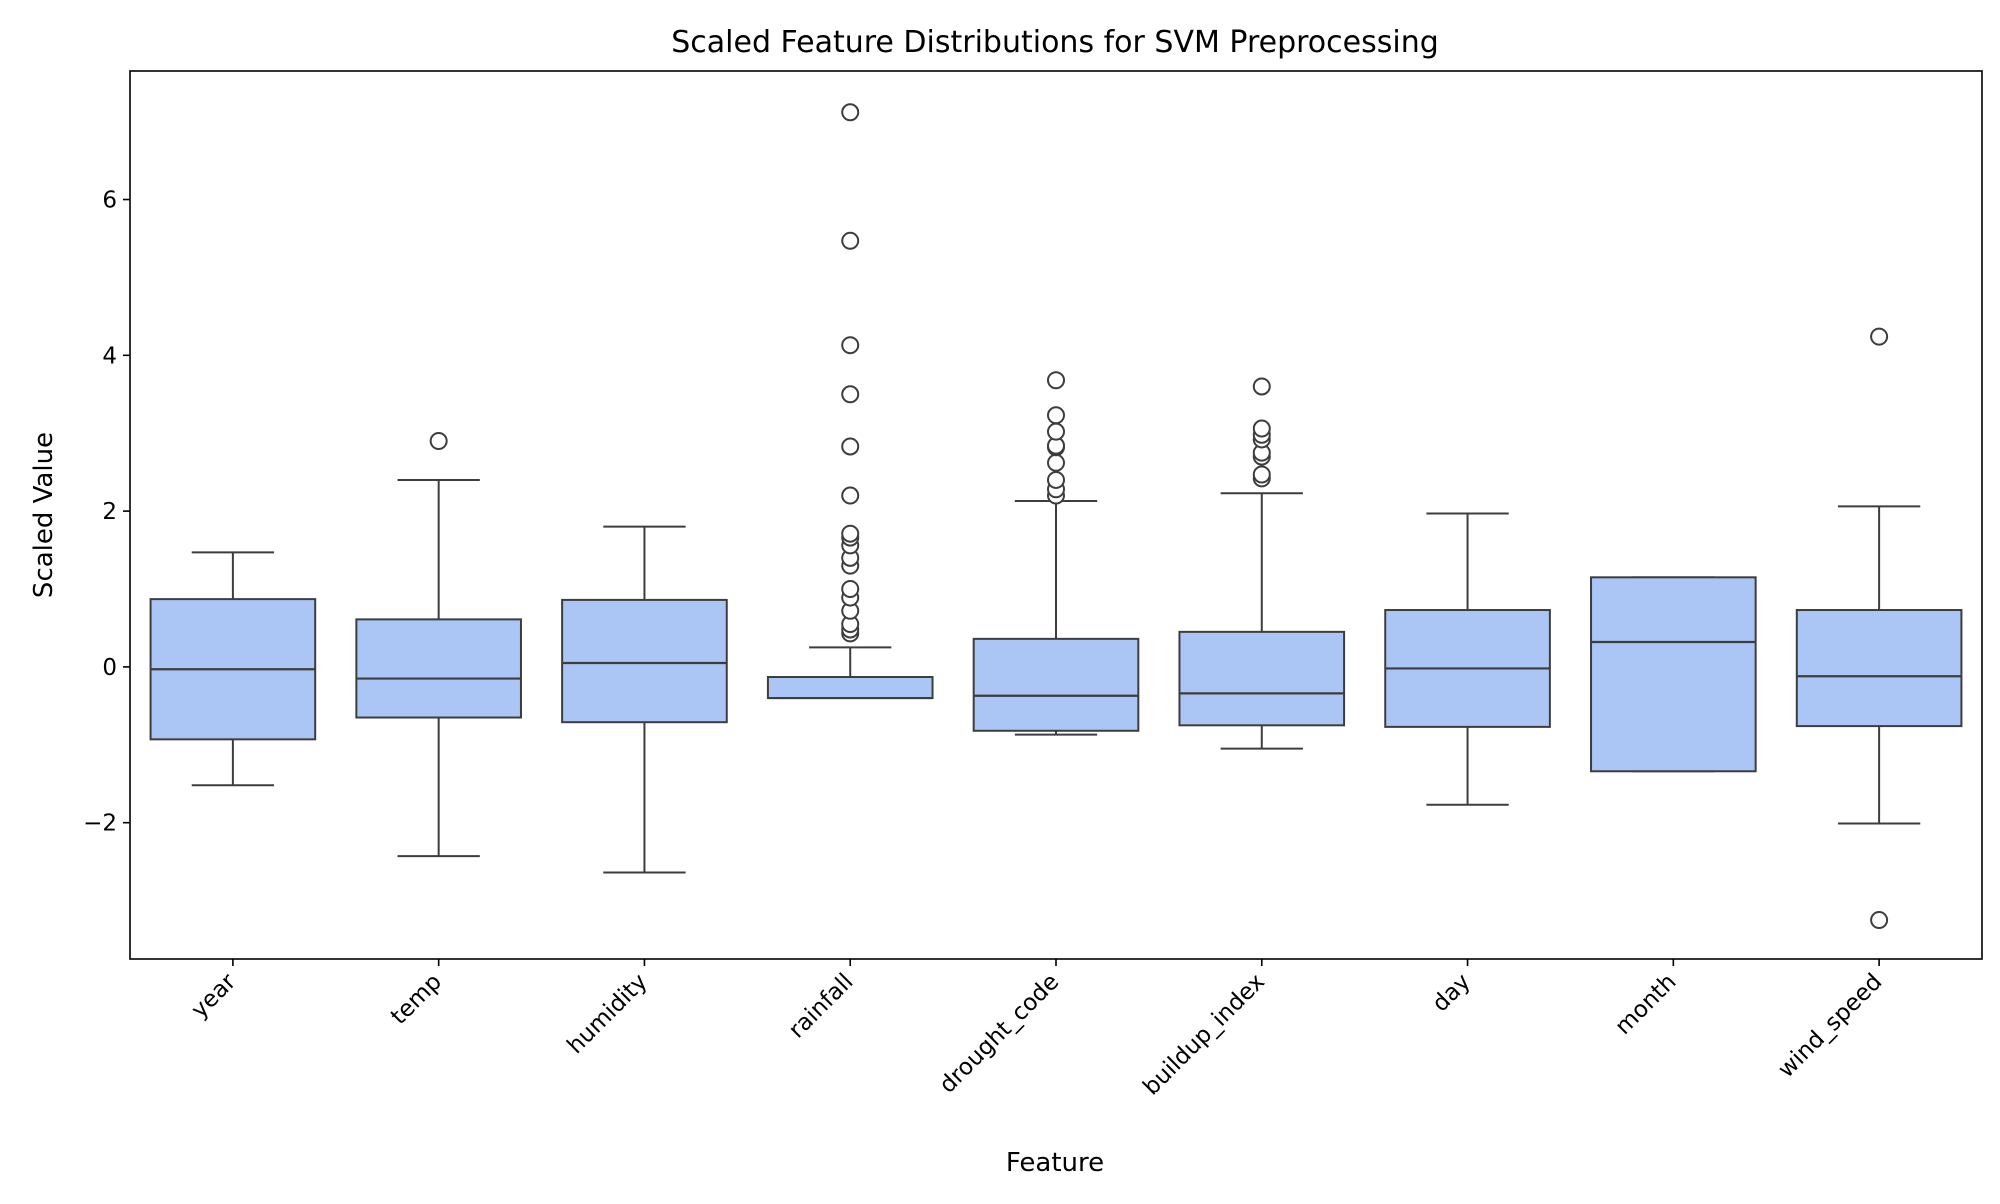  What do you see at coordinates (1645, 1004) in the screenshot?
I see `x-tick-label: month` at bounding box center [1645, 1004].